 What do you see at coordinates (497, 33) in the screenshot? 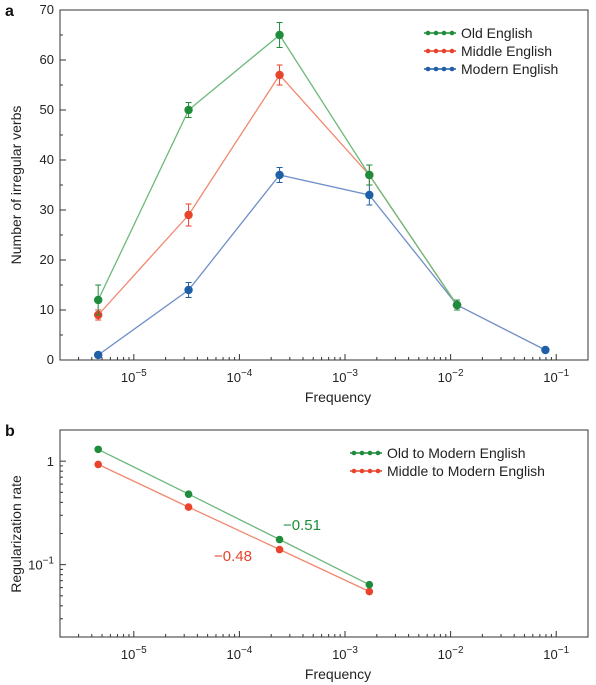
I see `legend-label-old: Old English` at bounding box center [497, 33].